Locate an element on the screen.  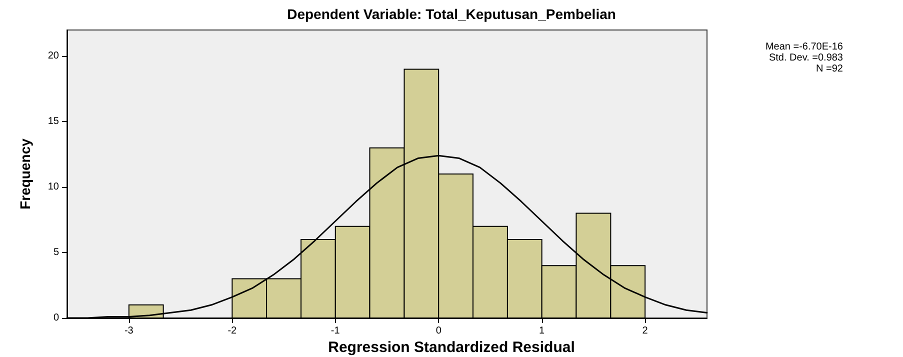
x-tick-label: 2 is located at coordinates (645, 331).